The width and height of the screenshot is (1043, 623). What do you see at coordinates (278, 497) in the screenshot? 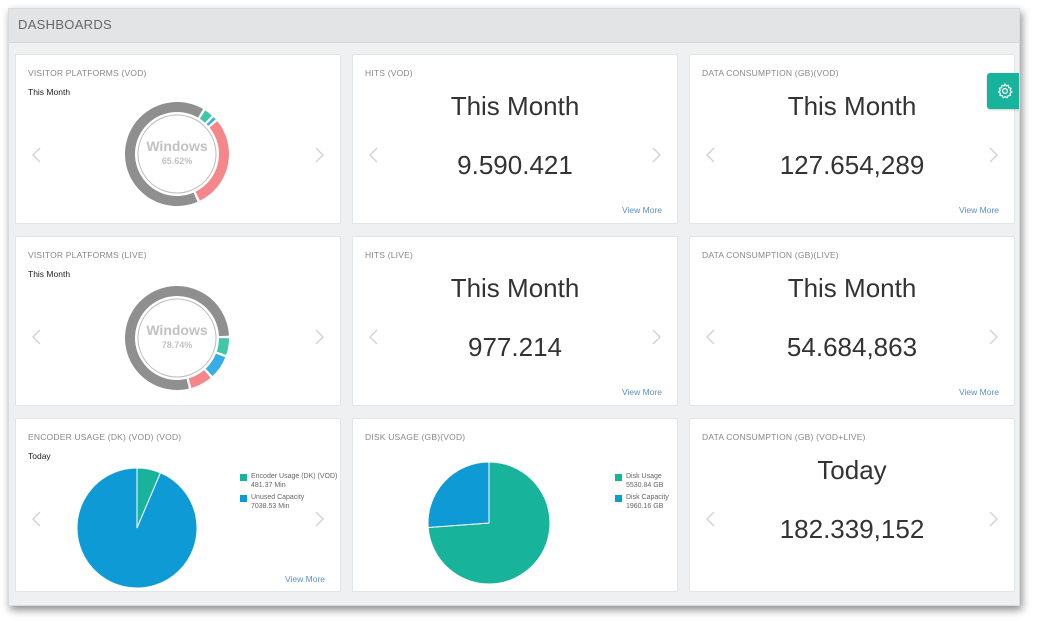
I see `legend-label: Unused Capacity` at bounding box center [278, 497].